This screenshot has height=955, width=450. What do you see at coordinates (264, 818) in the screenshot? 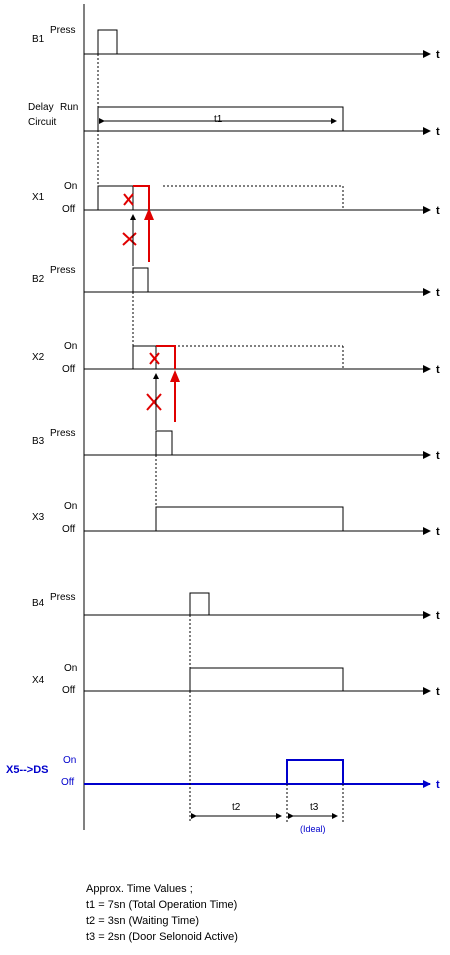
I see `interval-markers: t2 t3 (Ideal)` at bounding box center [264, 818].